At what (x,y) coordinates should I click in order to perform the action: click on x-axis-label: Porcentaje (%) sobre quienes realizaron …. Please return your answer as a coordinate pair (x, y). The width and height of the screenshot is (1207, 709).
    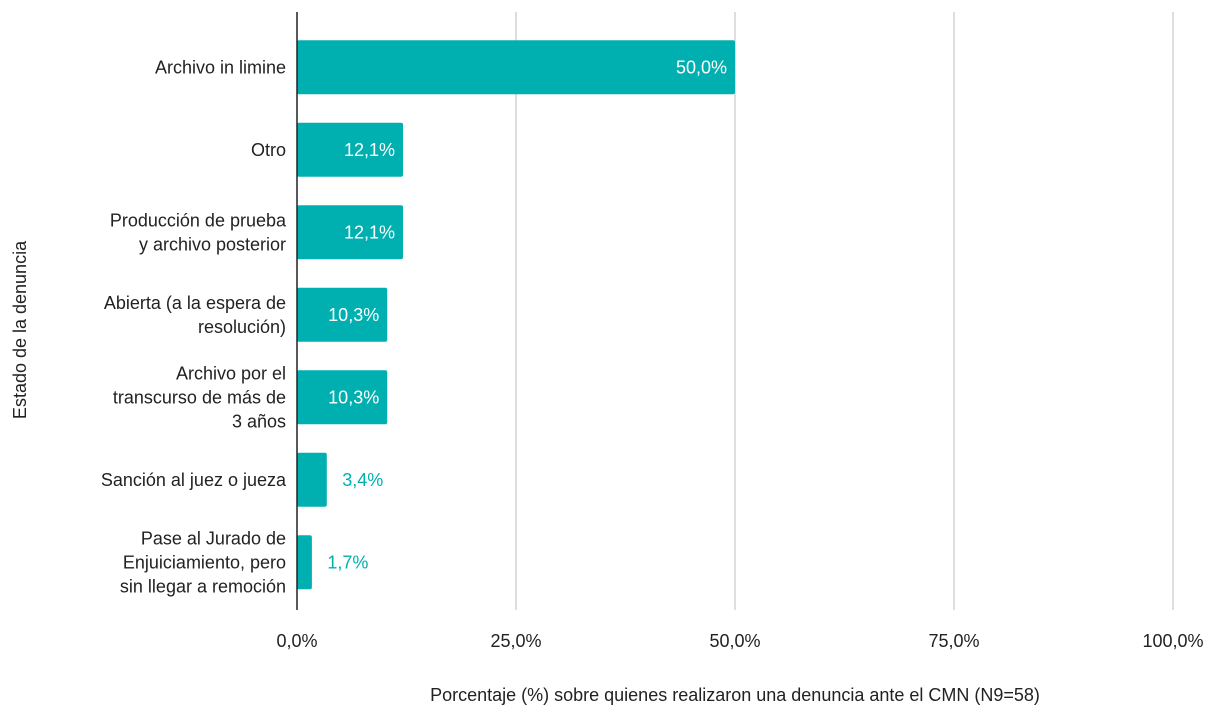
    Looking at the image, I should click on (735, 695).